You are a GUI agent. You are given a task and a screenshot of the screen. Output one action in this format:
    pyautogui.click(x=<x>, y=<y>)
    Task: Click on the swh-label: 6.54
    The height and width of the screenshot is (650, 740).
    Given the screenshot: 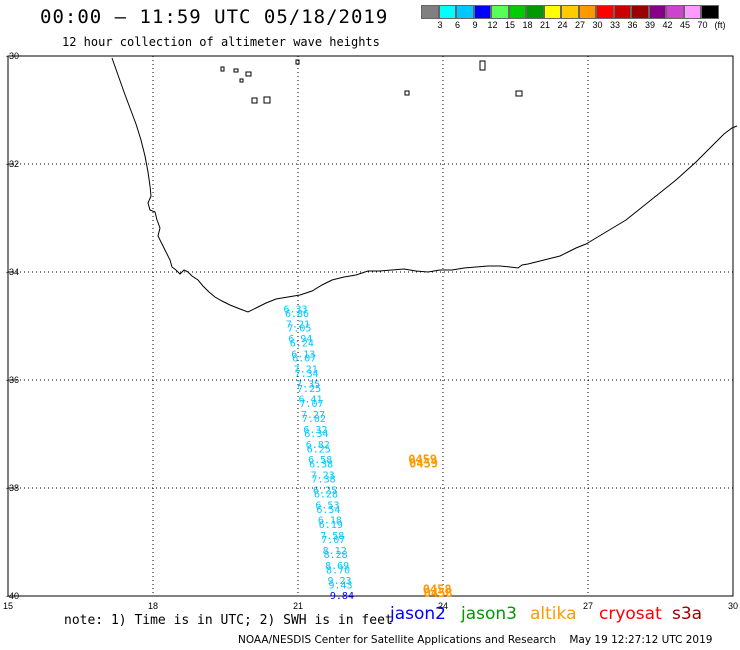 What is the action you would take?
    pyautogui.click(x=328, y=510)
    